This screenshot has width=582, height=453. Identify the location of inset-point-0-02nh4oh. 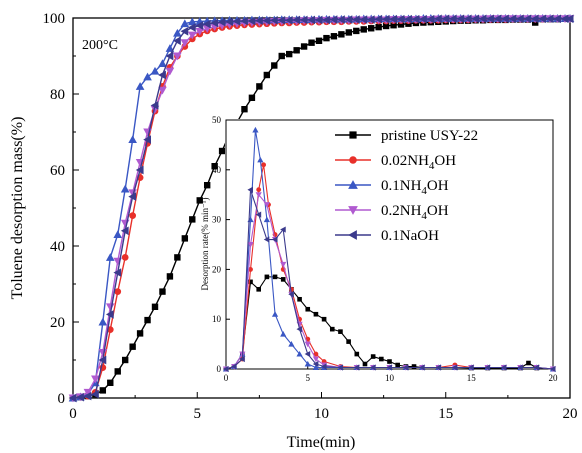
(264, 165).